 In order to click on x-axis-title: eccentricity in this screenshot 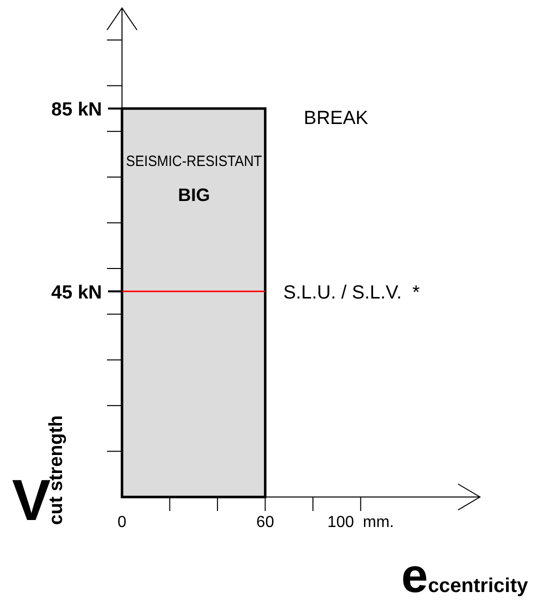, I will do `click(465, 576)`.